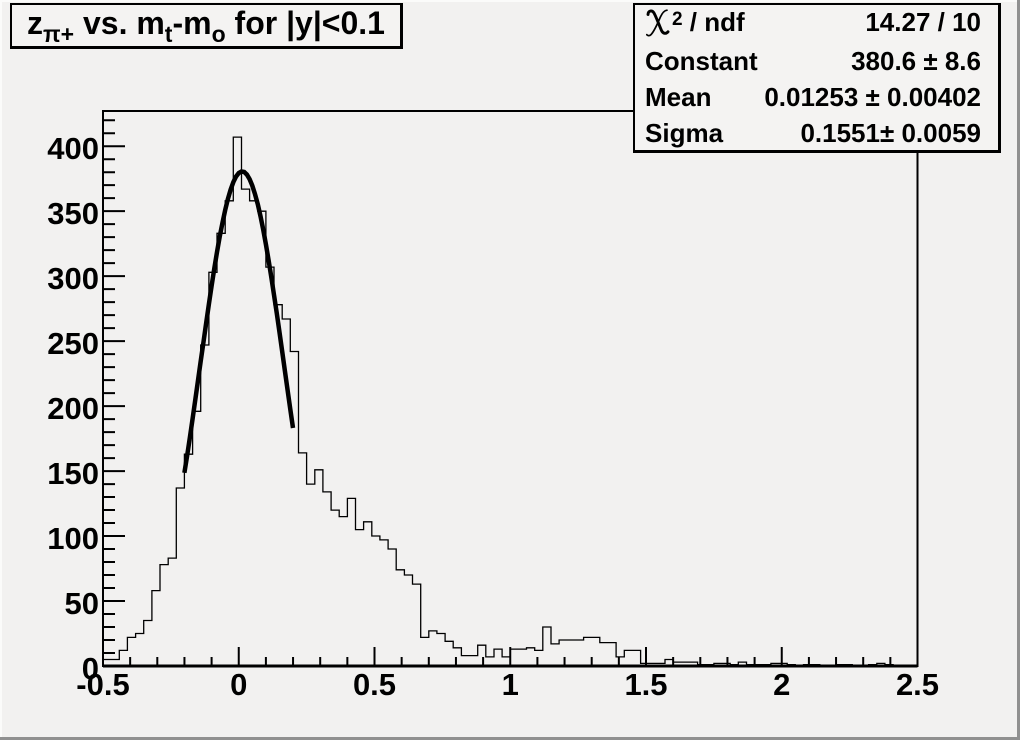 Image resolution: width=1020 pixels, height=740 pixels. Describe the element at coordinates (73, 278) in the screenshot. I see `svg-text: 300` at that location.